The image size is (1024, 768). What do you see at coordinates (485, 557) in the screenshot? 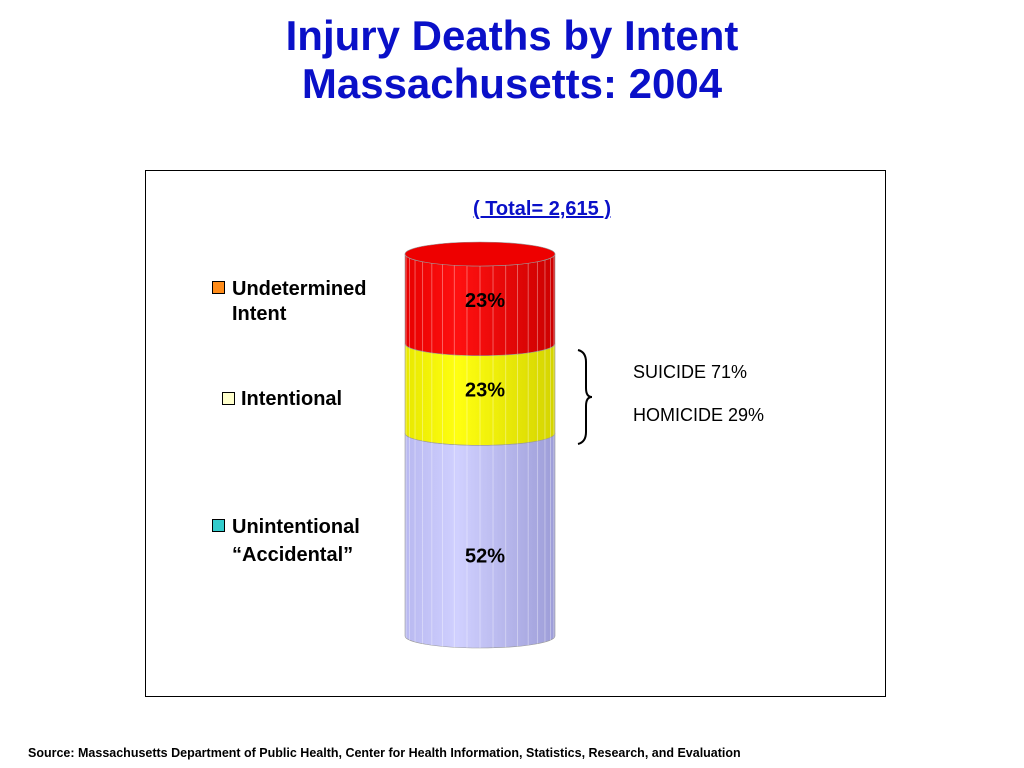
I see `data-label-unintentional: 52%` at bounding box center [485, 557].